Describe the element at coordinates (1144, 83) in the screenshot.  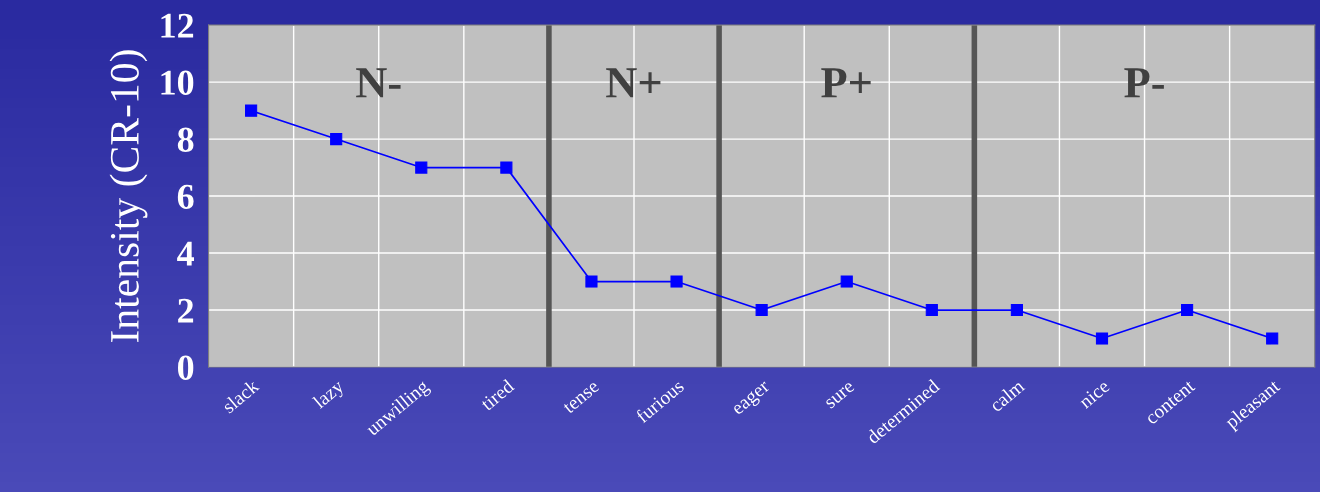
I see `annotation: P-` at that location.